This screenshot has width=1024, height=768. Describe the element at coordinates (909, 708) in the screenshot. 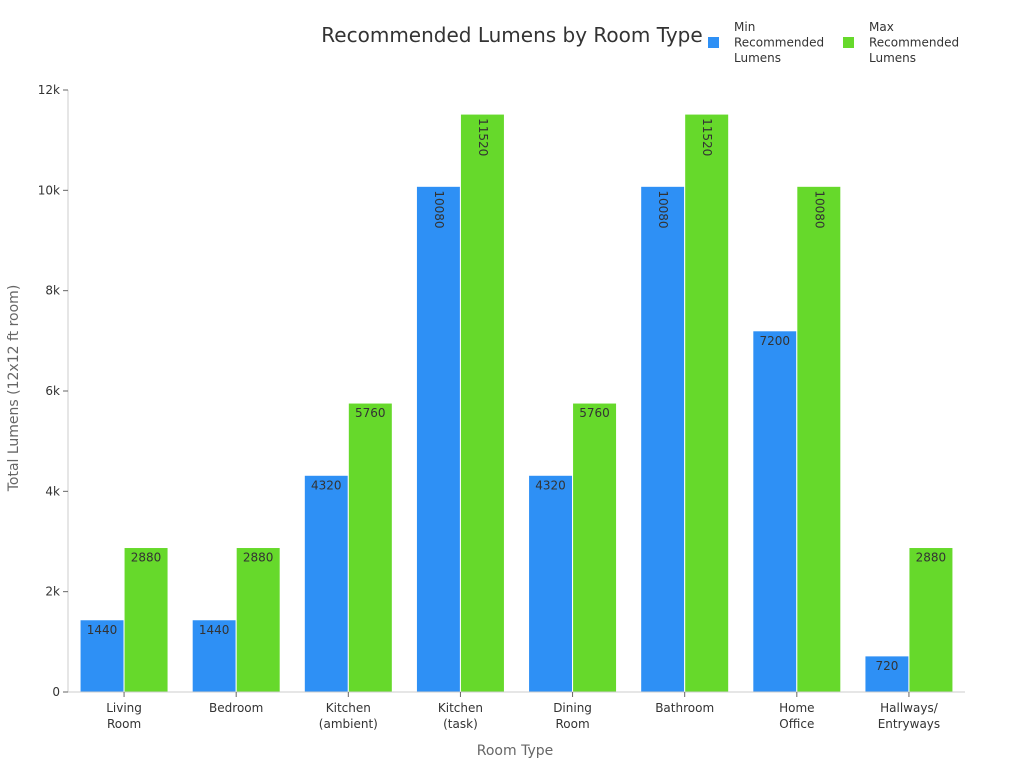

I see `x-tick-label: Hallways/` at that location.